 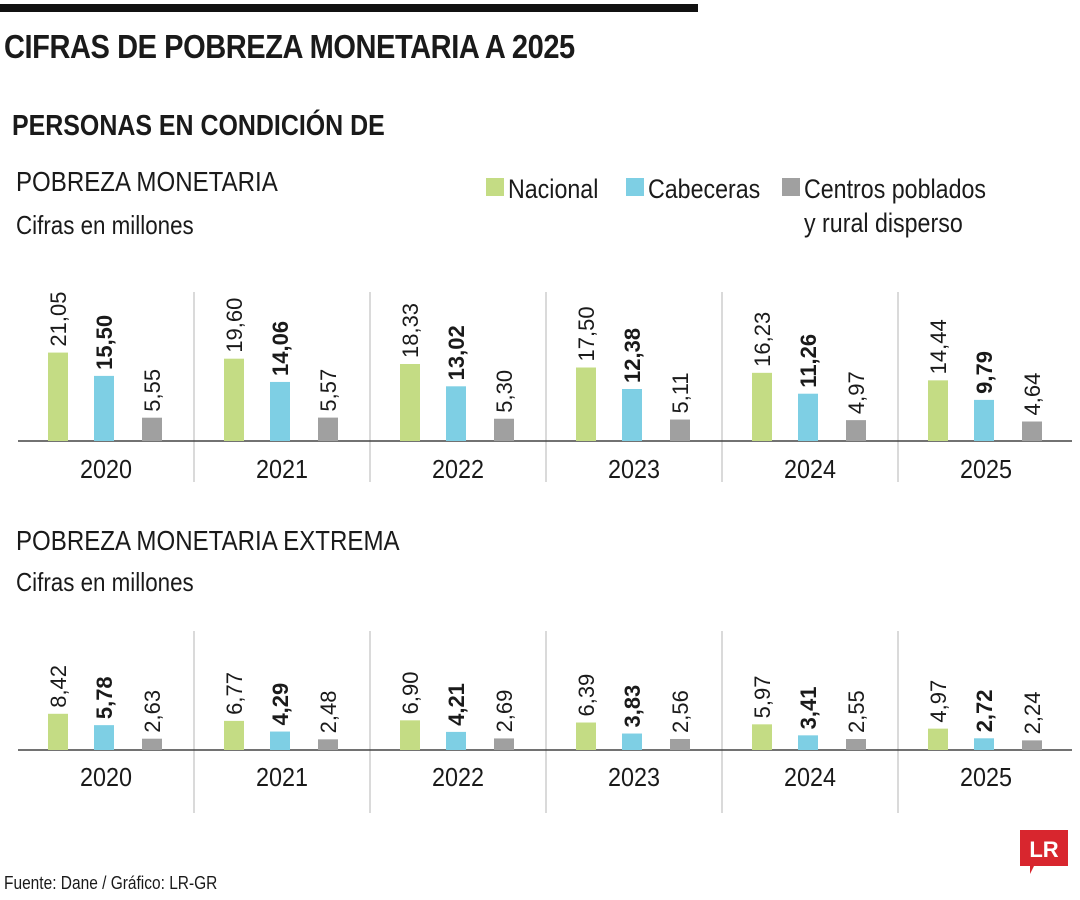 I want to click on data-label: 4,21, so click(x=456, y=704).